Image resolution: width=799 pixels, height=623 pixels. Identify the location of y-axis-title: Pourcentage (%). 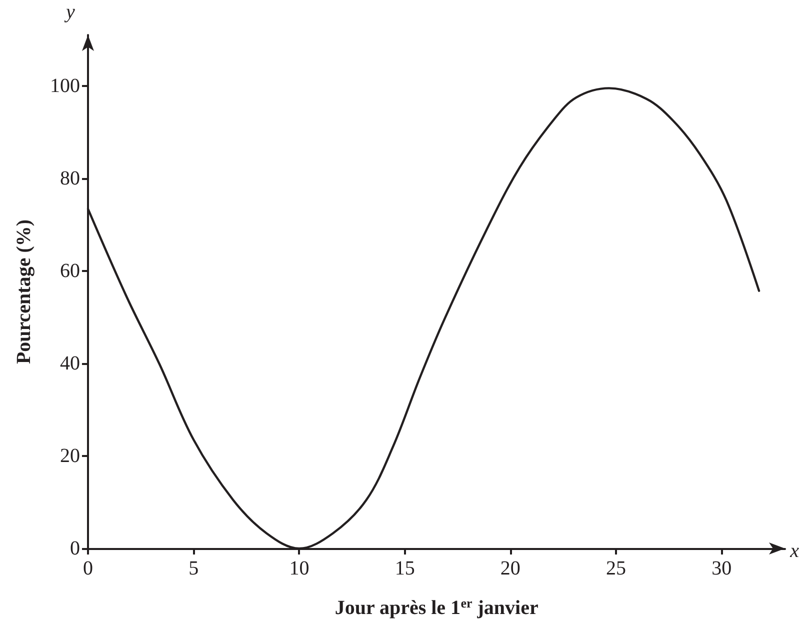
(24, 291).